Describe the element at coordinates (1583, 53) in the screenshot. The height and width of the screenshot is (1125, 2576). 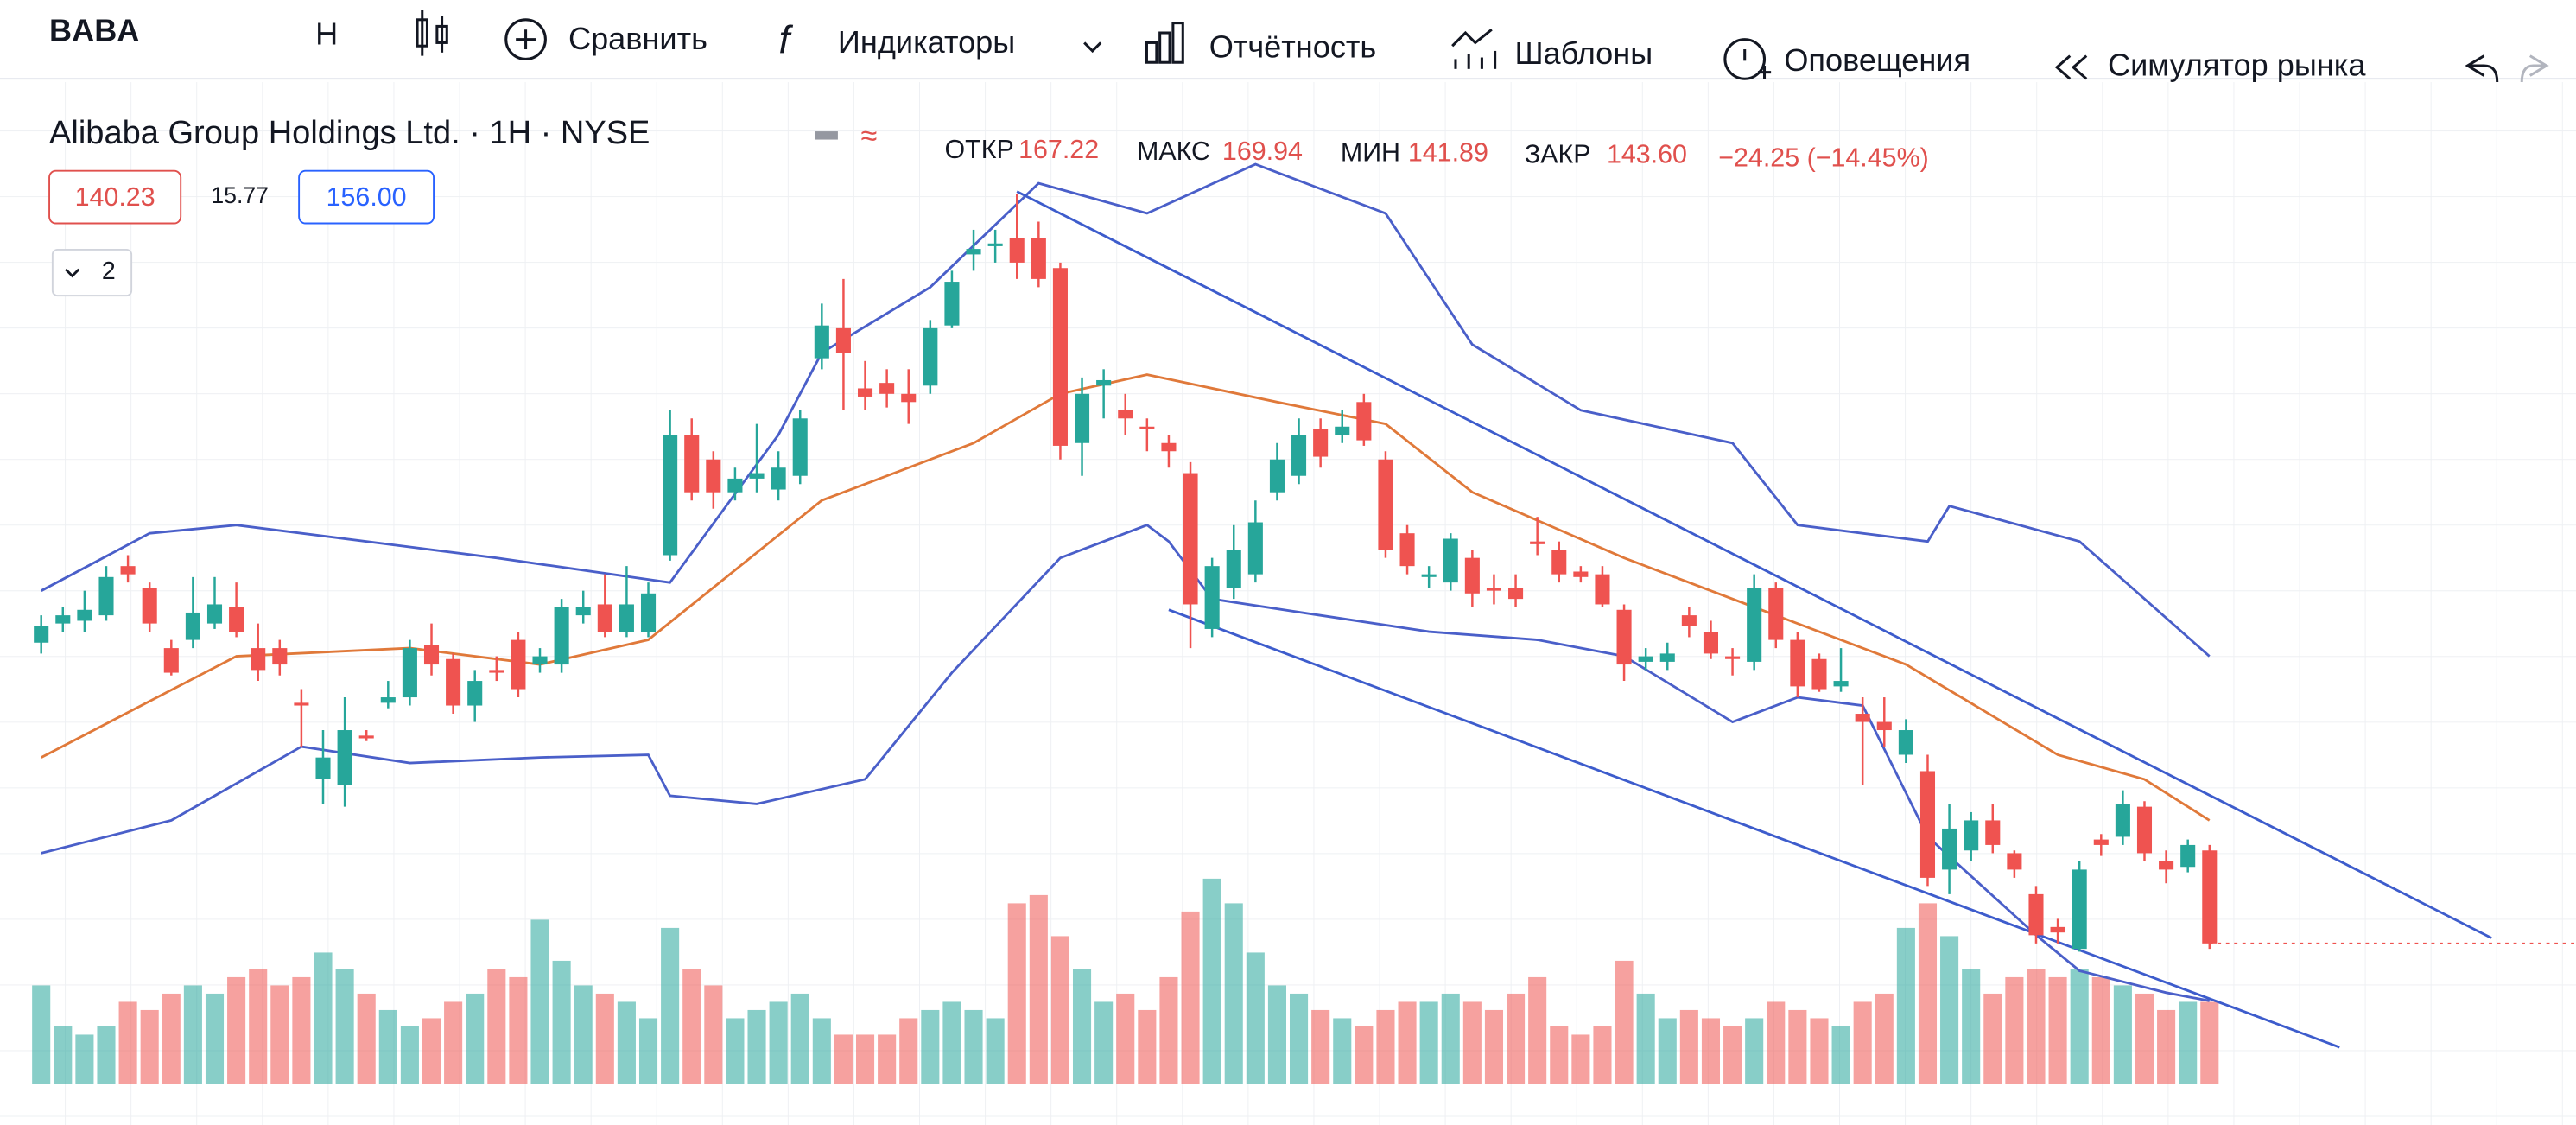
I see `templates: Шаблоны` at that location.